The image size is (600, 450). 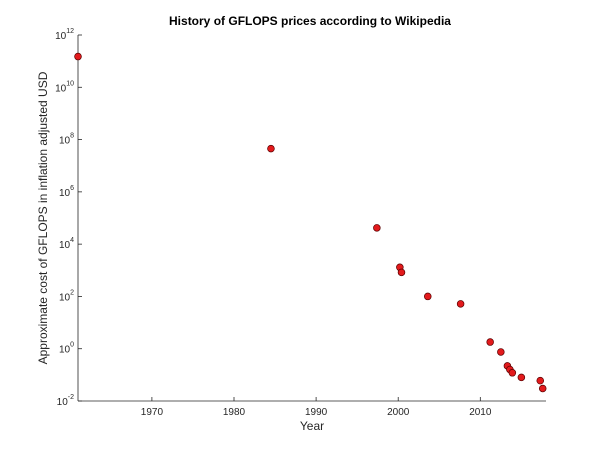 What do you see at coordinates (234, 412) in the screenshot?
I see `x-tick-label: 1980` at bounding box center [234, 412].